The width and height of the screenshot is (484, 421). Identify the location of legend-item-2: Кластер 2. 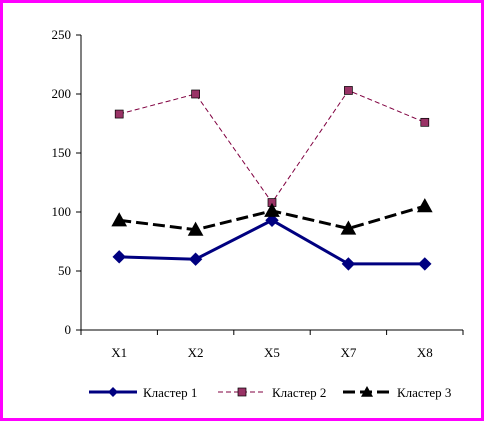
(272, 392).